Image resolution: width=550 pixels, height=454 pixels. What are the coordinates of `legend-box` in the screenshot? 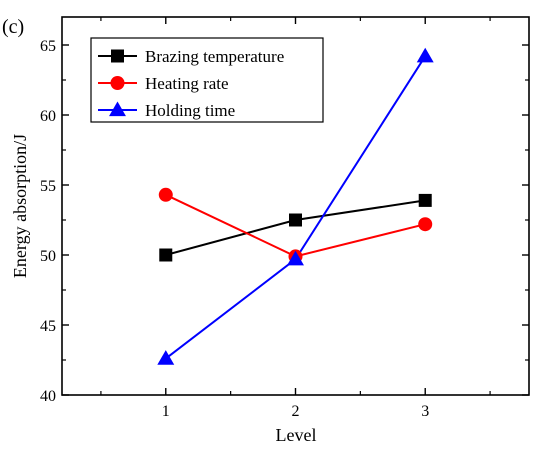 It's located at (207, 80).